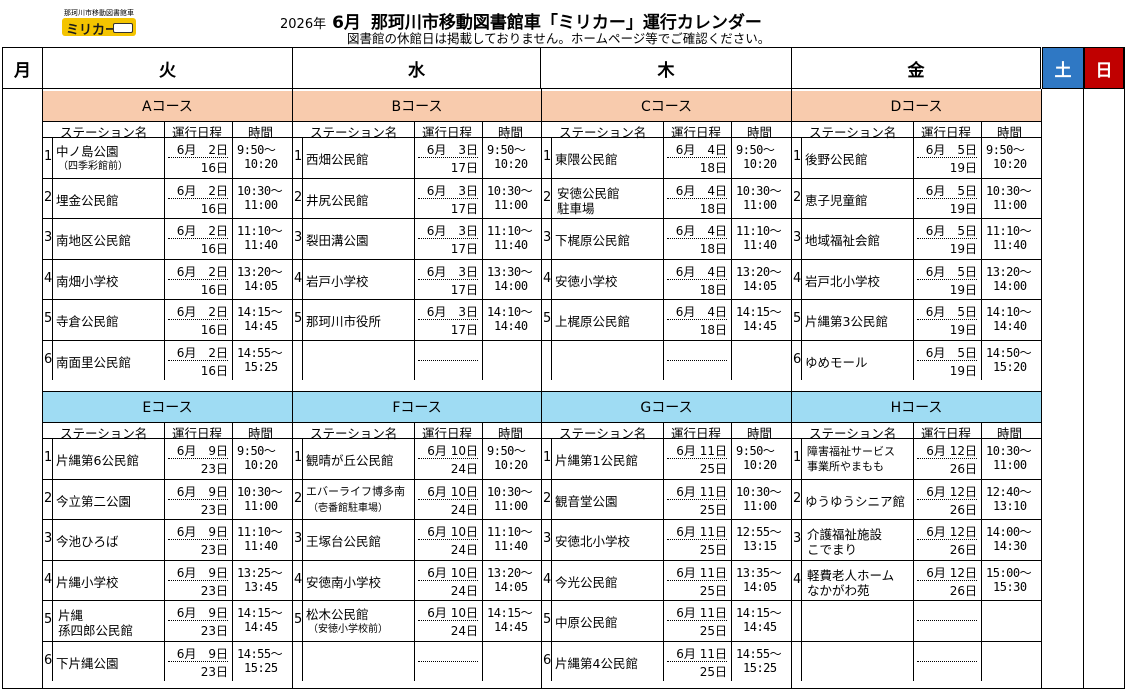 This screenshot has width=1126, height=690. I want to click on schedule-second: 18日, so click(713, 208).